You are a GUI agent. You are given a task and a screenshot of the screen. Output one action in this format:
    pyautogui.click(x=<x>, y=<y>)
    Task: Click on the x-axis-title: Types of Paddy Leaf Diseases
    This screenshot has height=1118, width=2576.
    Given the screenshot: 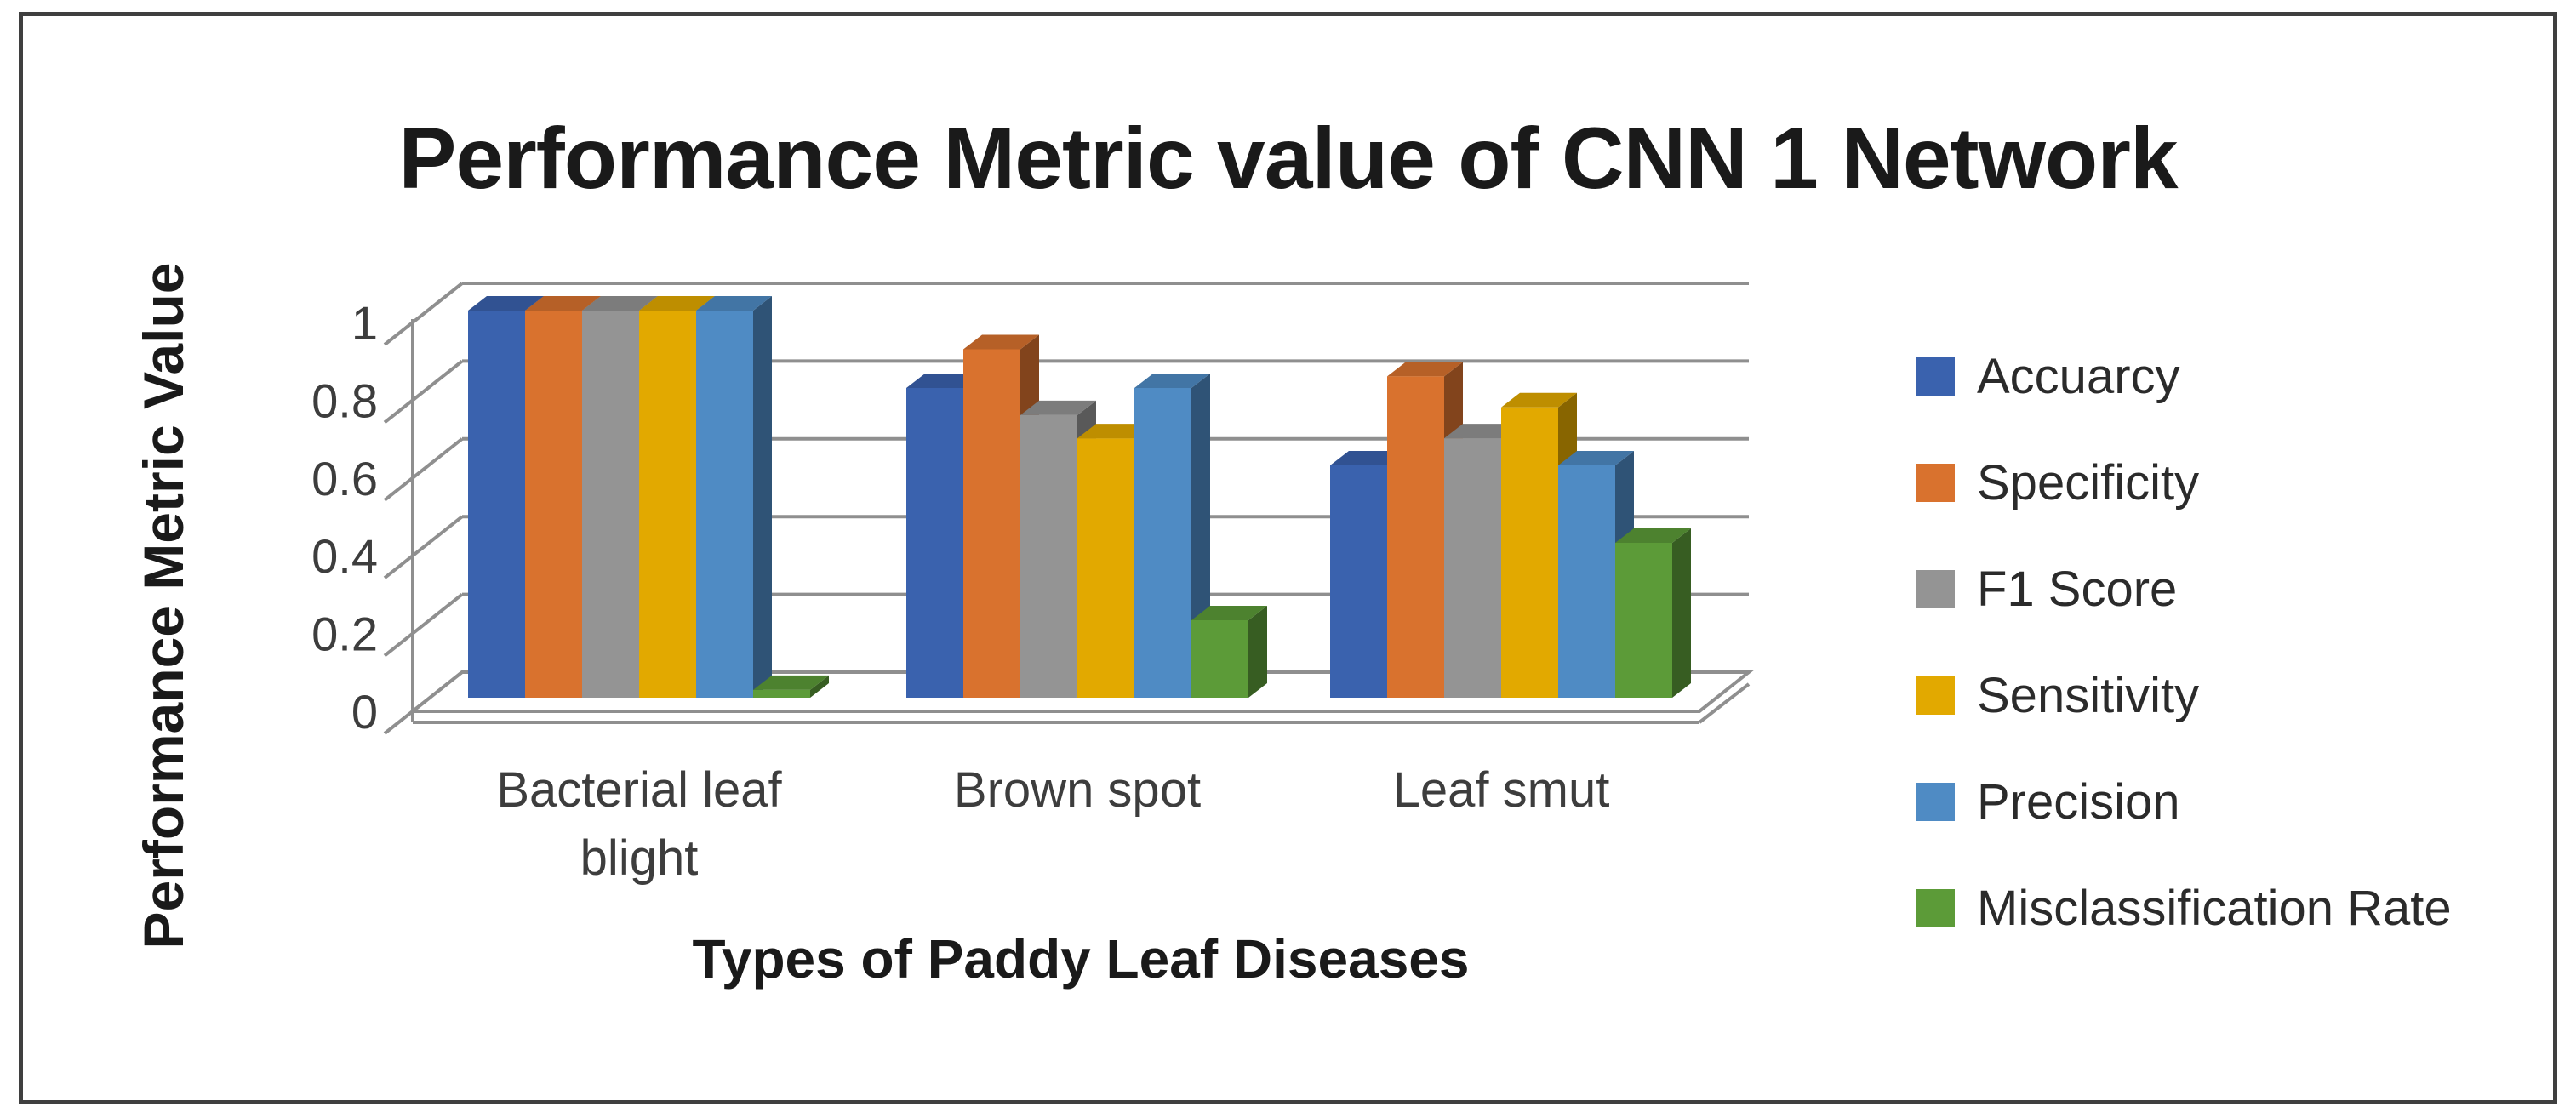 What is the action you would take?
    pyautogui.click(x=1081, y=959)
    